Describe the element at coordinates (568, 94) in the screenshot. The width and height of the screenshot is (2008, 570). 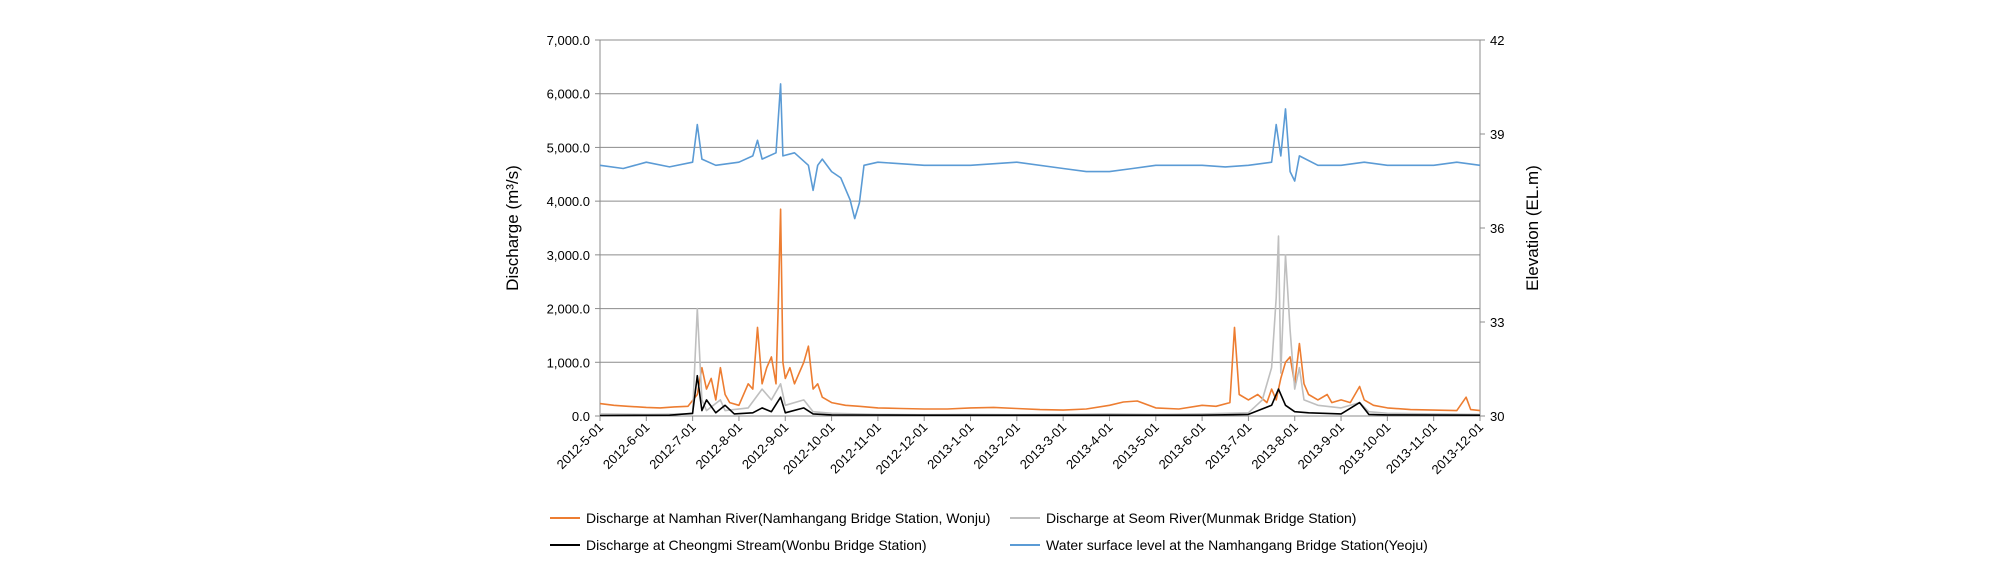
I see `left-tick-label: 6,000.0` at that location.